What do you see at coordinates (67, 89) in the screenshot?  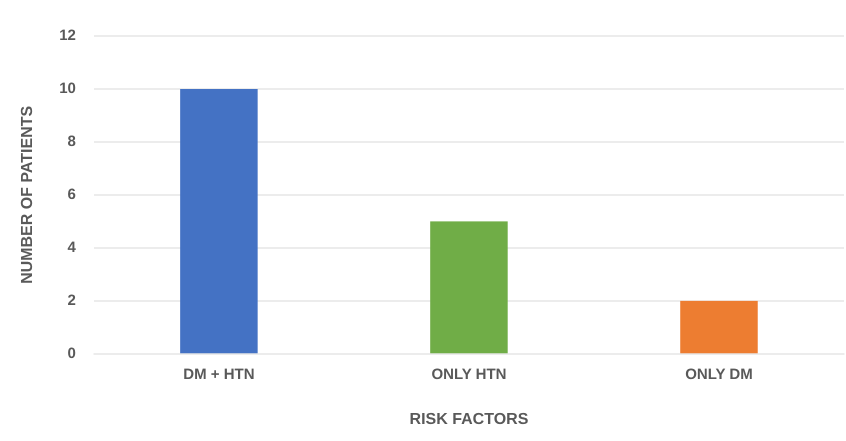 I see `y-tick-label: 10` at bounding box center [67, 89].